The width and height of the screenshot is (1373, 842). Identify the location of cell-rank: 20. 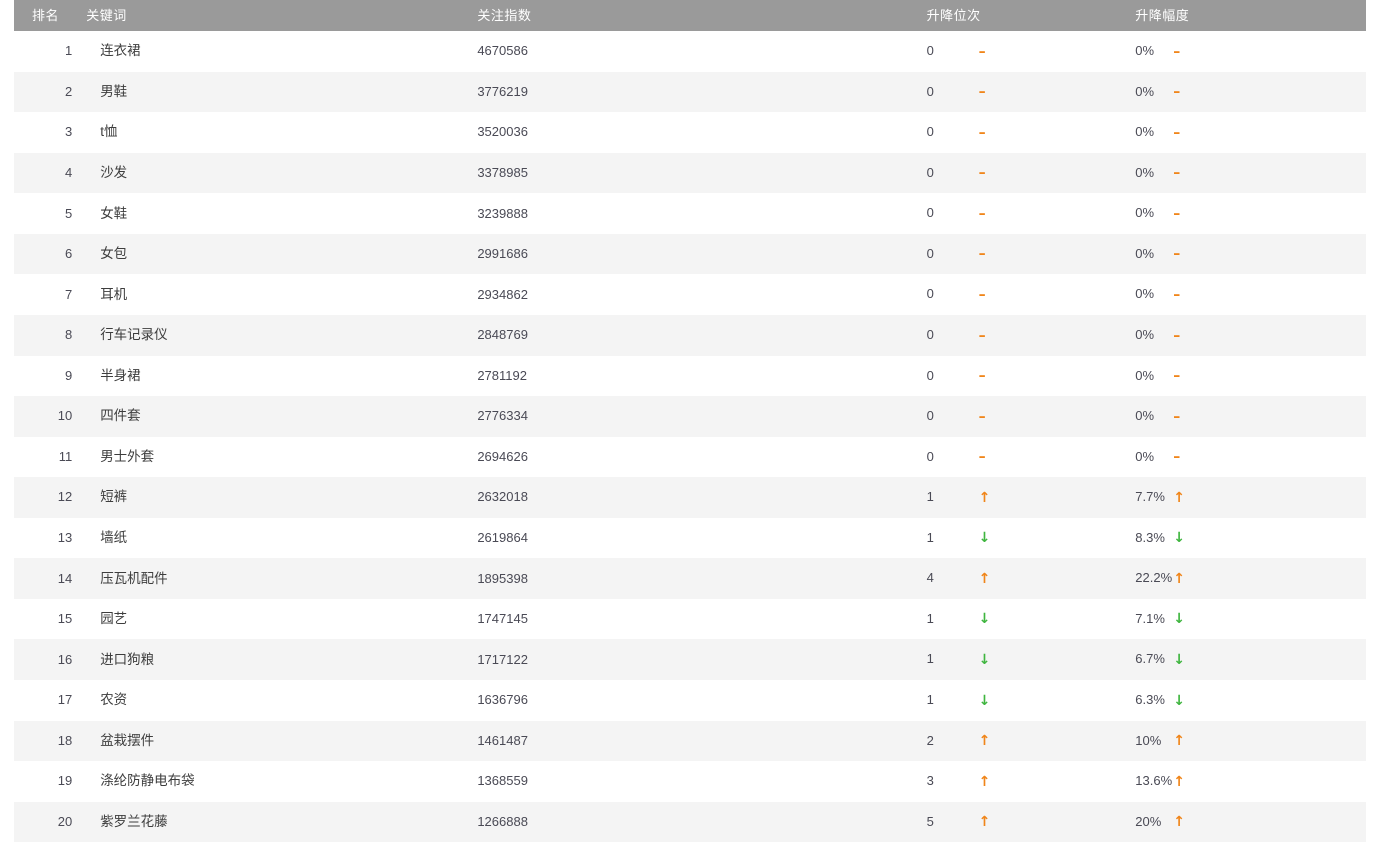
(65, 821).